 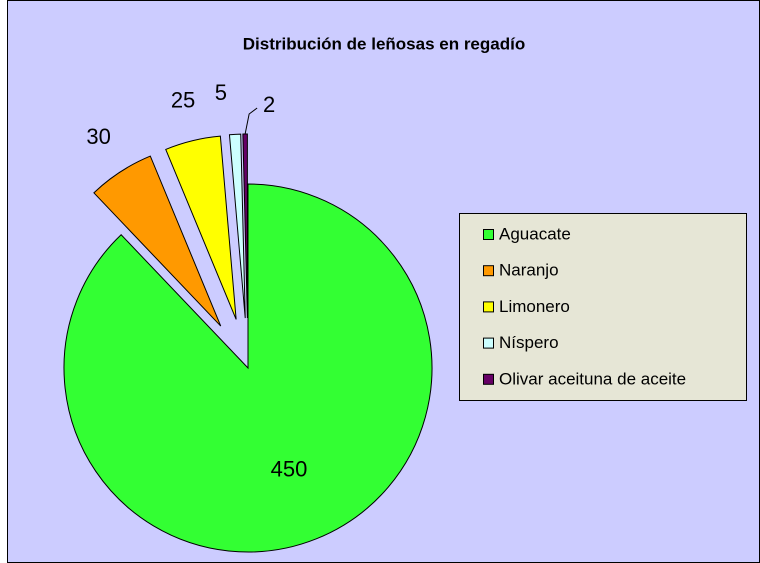 I want to click on chart-title: Distribución de leñosas en regadío, so click(x=384, y=43).